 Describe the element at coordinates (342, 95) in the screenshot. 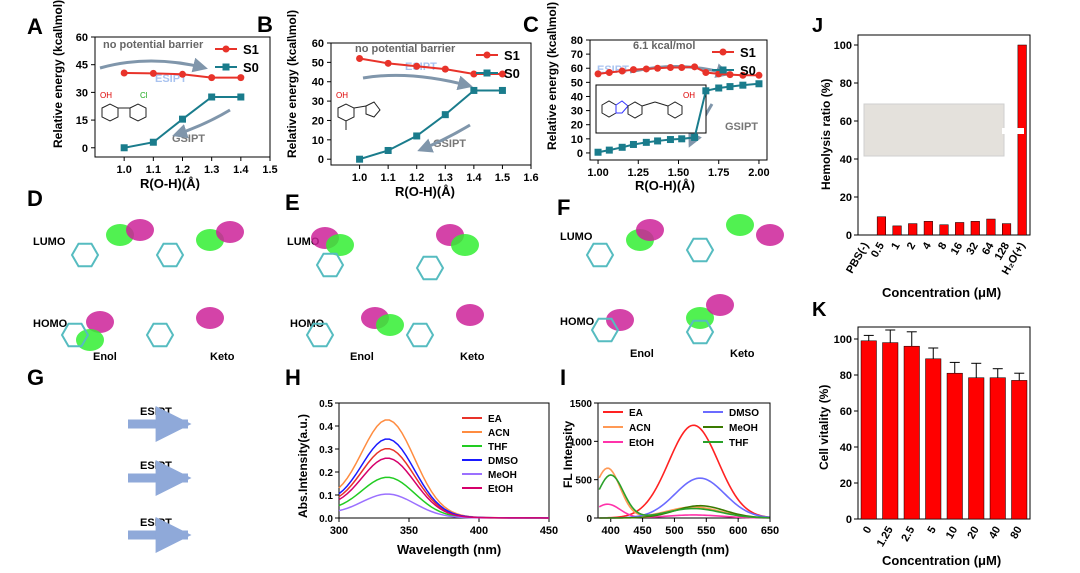

I see `panel-b-mol-oh: OH` at that location.